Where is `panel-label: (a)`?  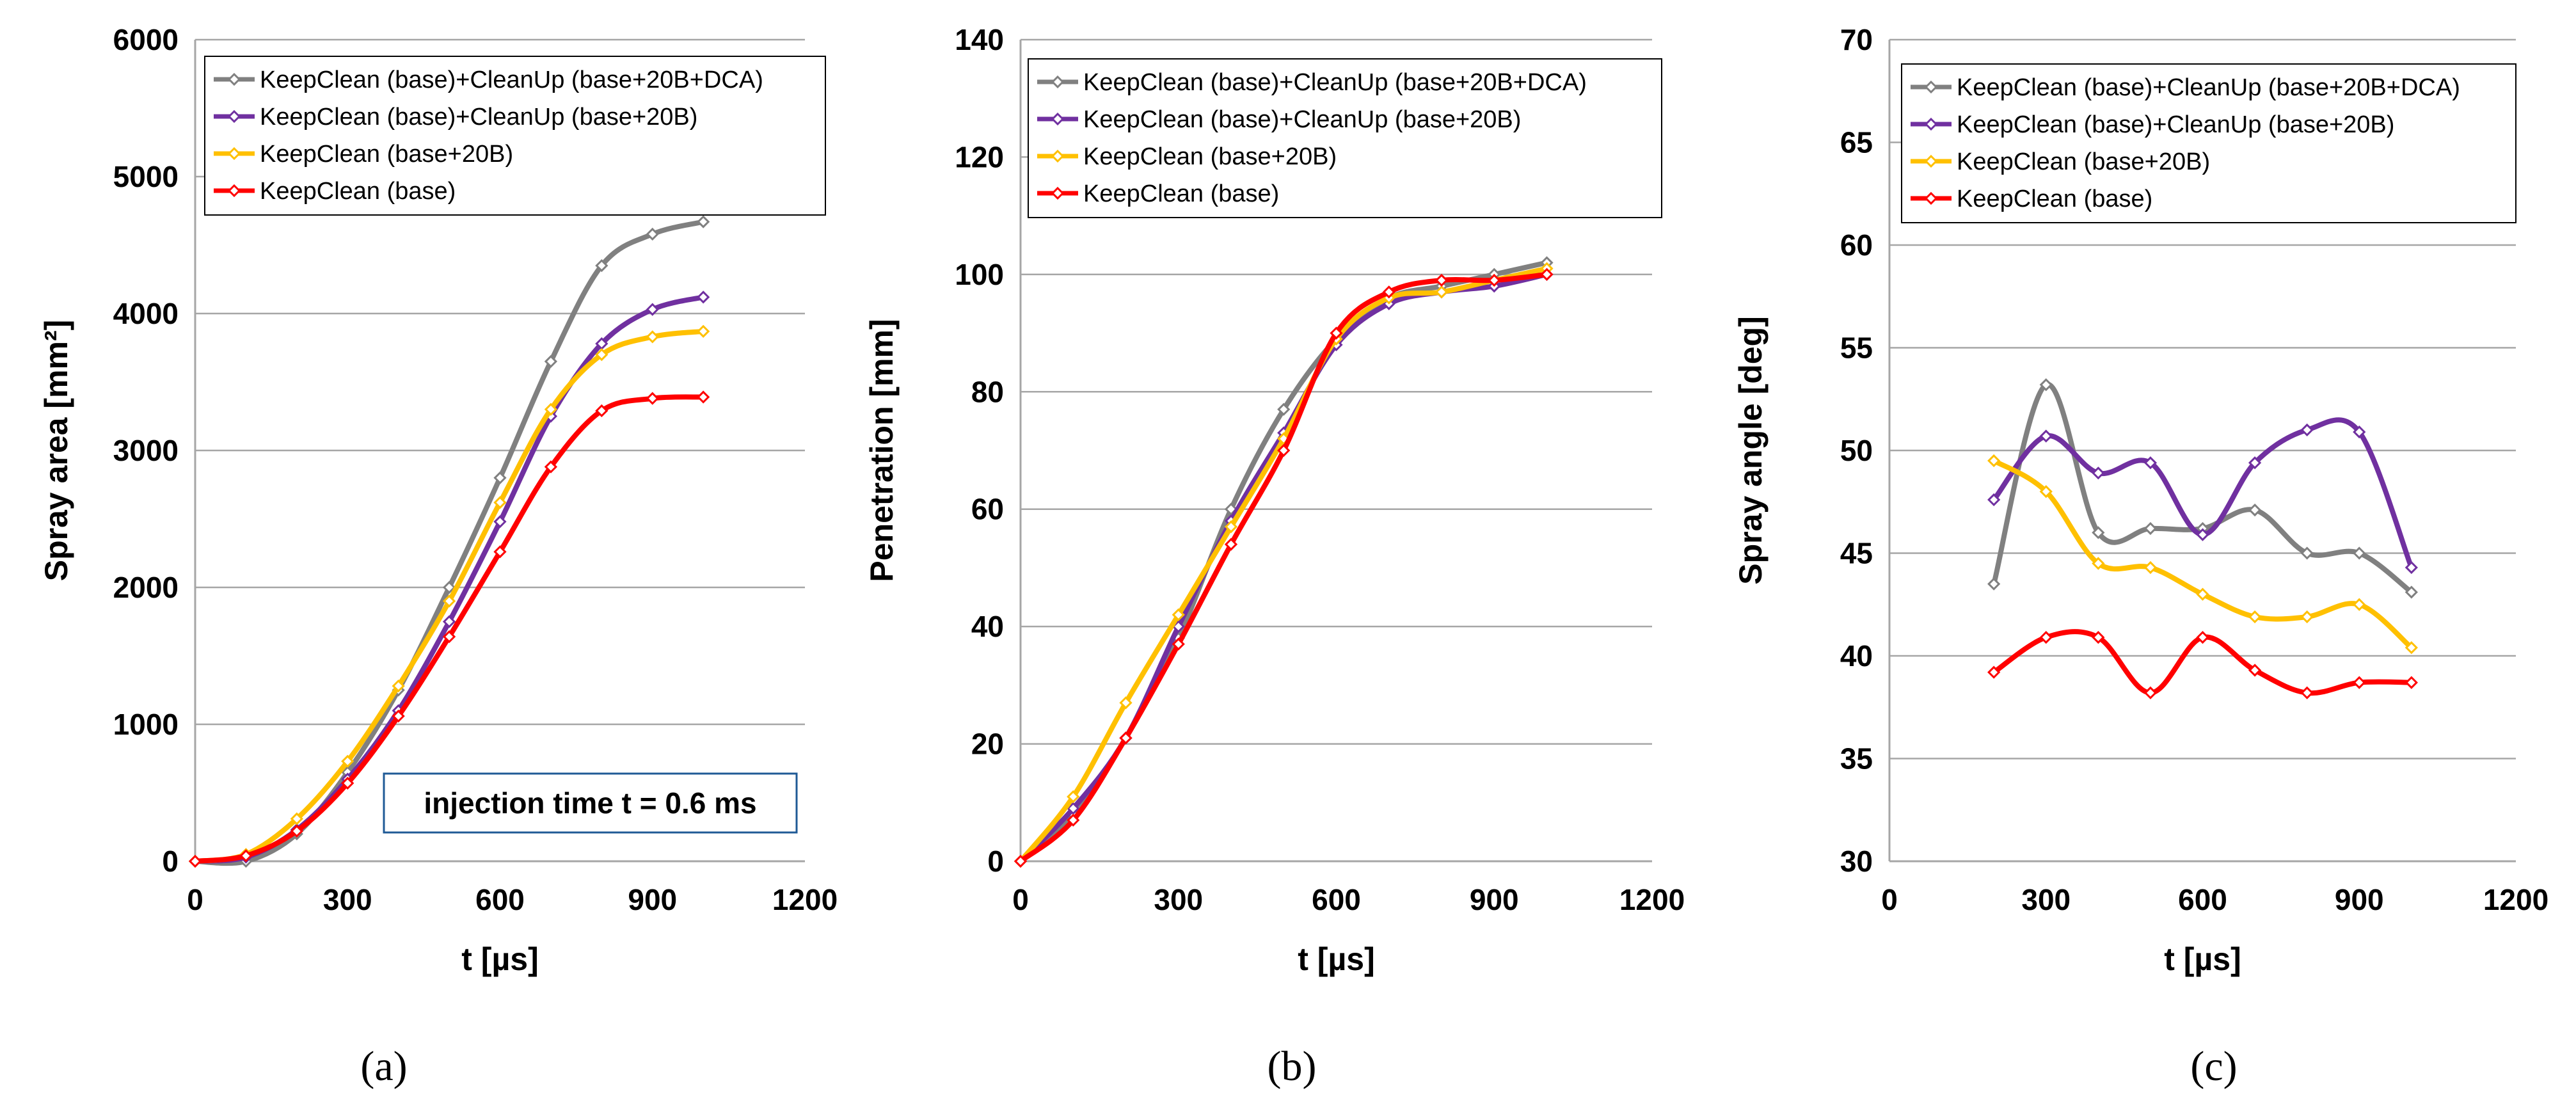
panel-label: (a) is located at coordinates (384, 1066).